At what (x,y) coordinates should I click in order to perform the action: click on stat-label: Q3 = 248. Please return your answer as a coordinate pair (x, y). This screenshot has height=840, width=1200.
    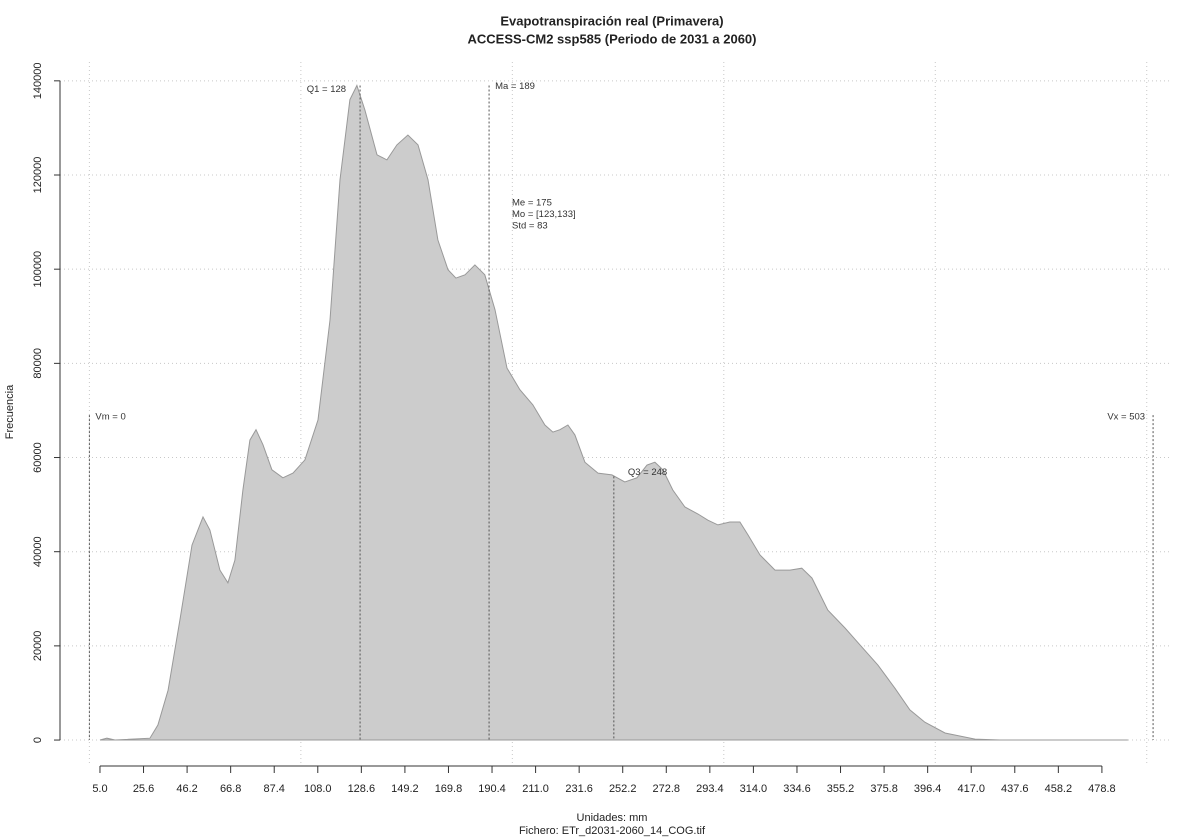
    Looking at the image, I should click on (647, 472).